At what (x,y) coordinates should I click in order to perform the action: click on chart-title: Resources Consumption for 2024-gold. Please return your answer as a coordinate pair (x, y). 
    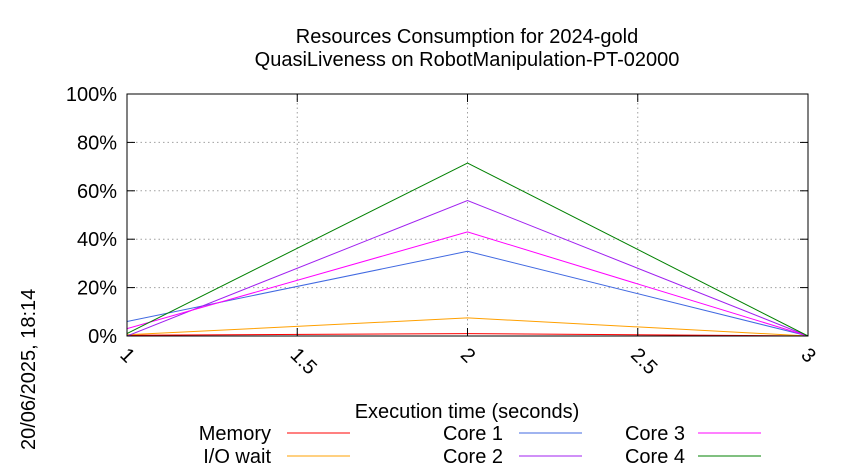
    Looking at the image, I should click on (467, 37).